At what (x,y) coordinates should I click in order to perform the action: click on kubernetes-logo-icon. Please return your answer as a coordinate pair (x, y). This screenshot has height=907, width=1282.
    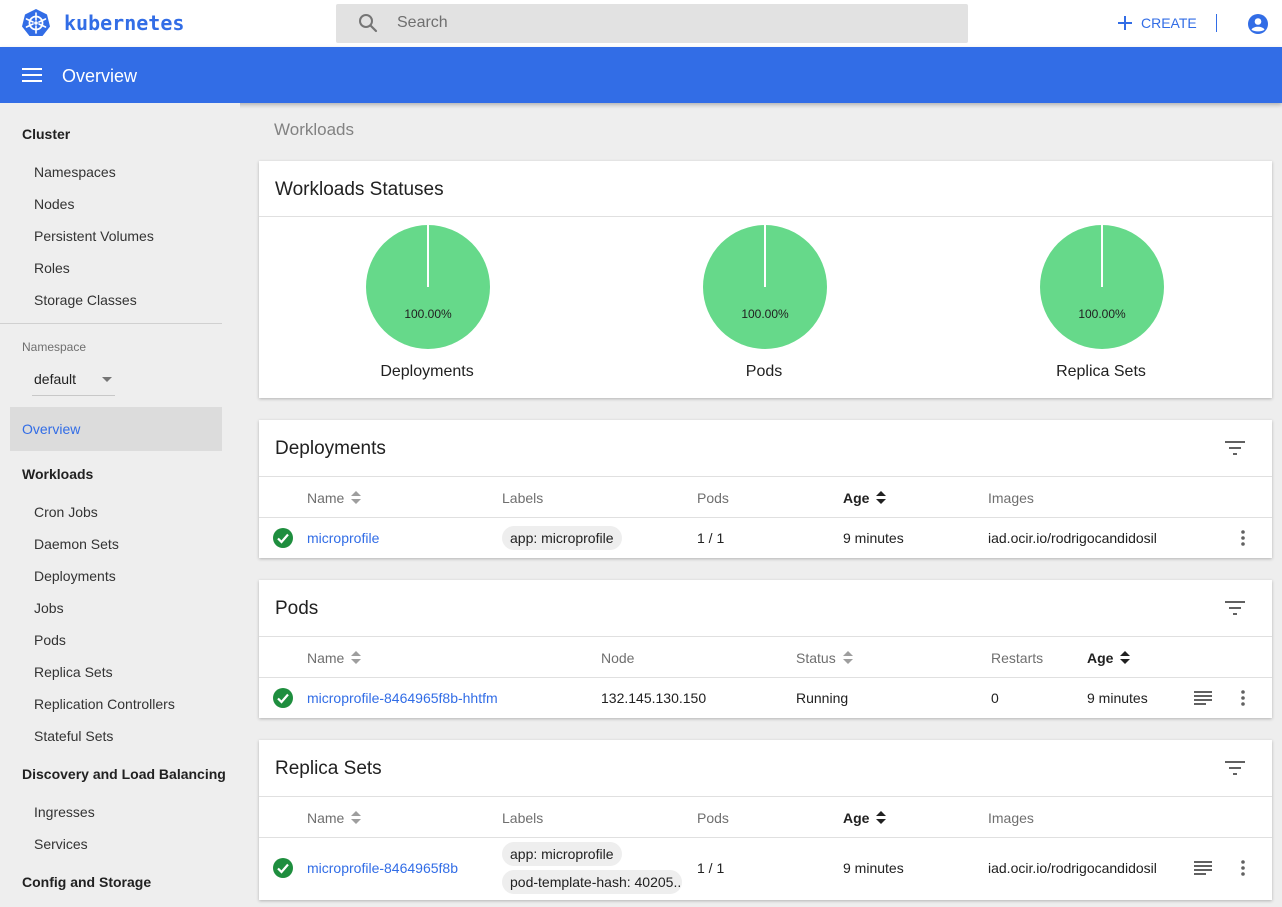
    Looking at the image, I should click on (36, 23).